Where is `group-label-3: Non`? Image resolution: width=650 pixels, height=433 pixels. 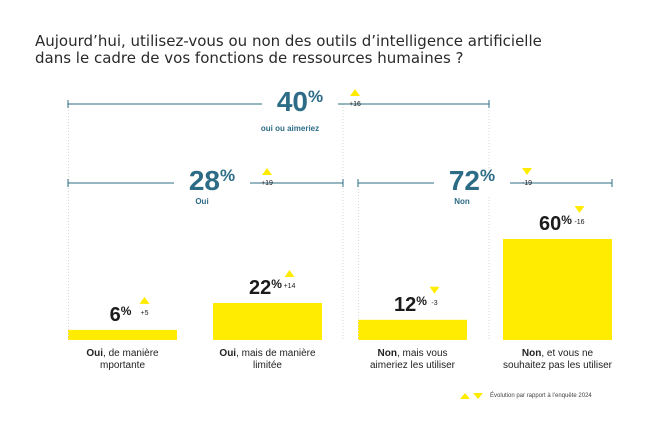 group-label-3: Non is located at coordinates (462, 201).